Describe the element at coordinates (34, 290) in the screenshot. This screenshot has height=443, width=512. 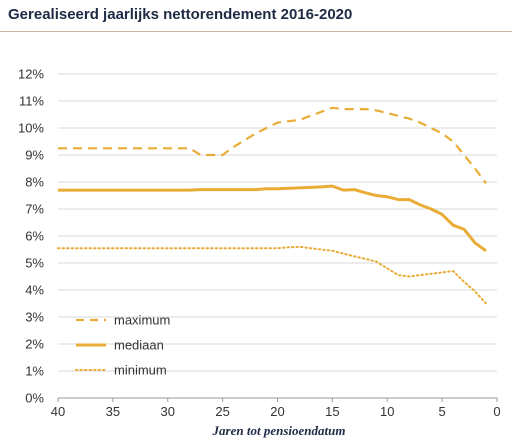
I see `y-tick-label: 4%` at that location.